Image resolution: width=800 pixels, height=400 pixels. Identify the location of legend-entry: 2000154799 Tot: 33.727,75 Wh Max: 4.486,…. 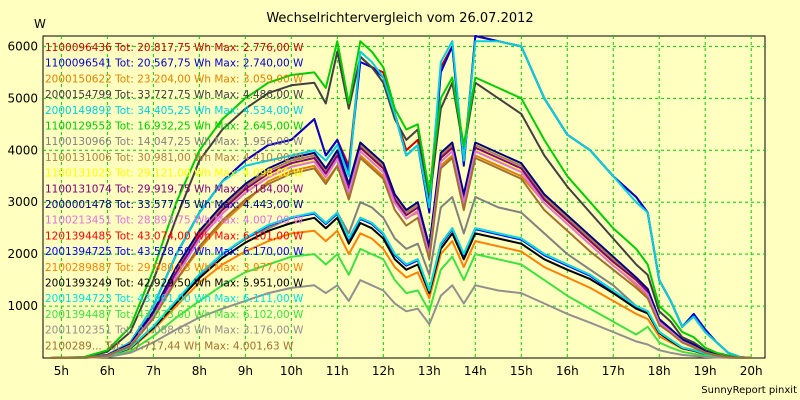
(174, 95).